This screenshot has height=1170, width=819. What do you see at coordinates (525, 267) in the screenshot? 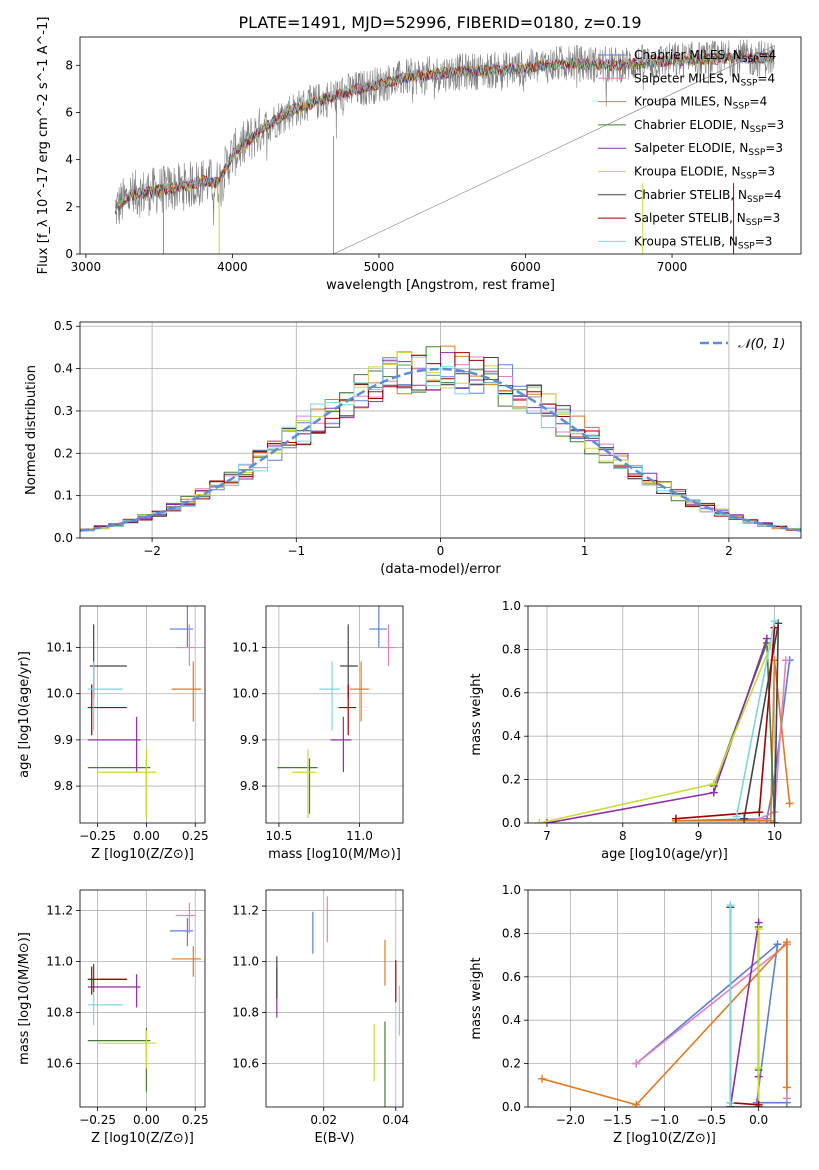
I see `x-tick-label: 6000` at bounding box center [525, 267].